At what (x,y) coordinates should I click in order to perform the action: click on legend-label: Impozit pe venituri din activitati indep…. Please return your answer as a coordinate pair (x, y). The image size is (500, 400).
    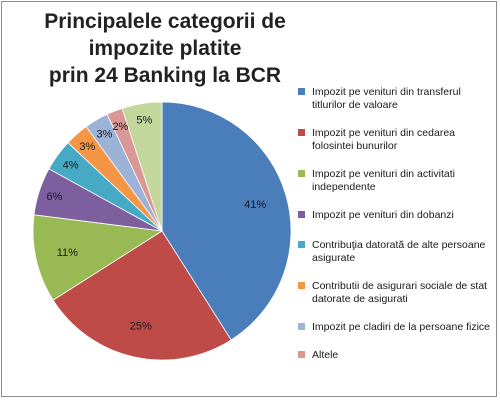
    Looking at the image, I should click on (383, 180).